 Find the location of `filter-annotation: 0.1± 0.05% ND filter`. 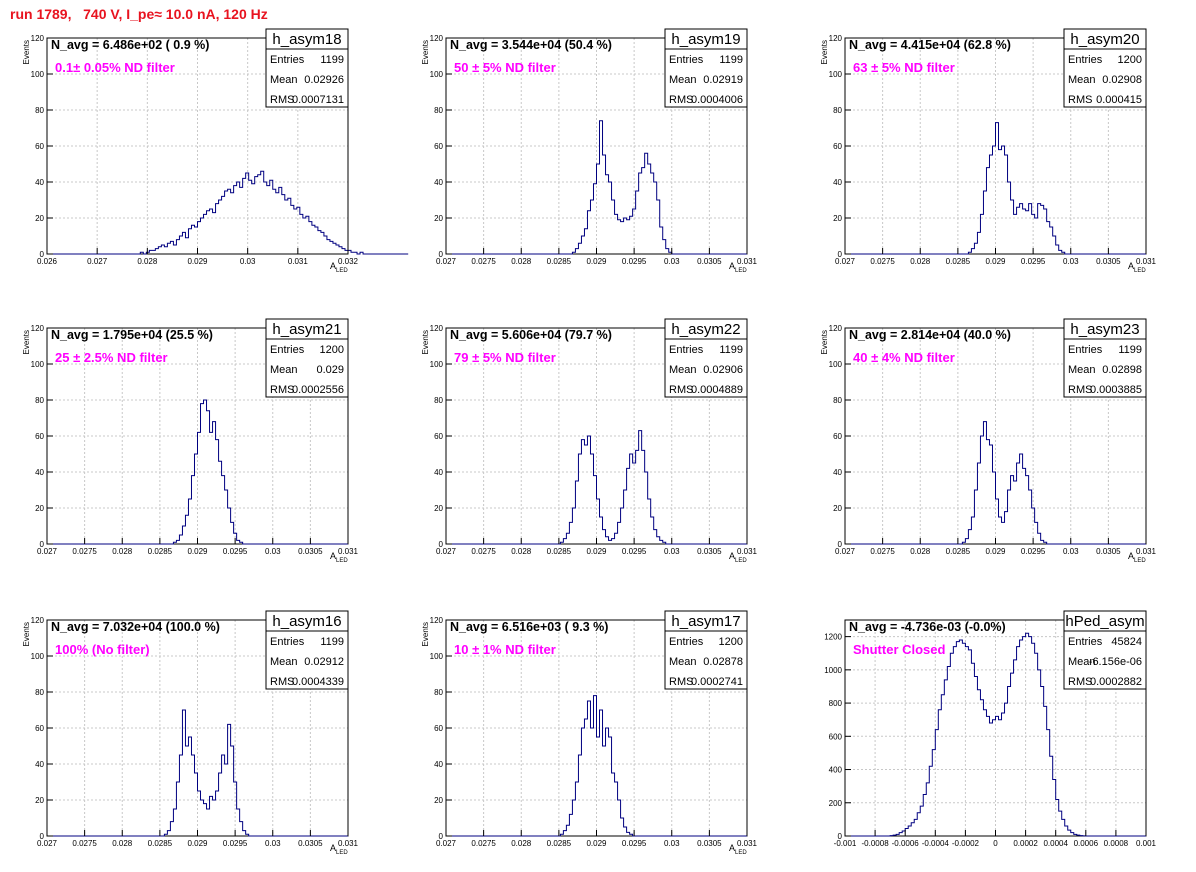

filter-annotation: 0.1± 0.05% ND filter is located at coordinates (115, 67).